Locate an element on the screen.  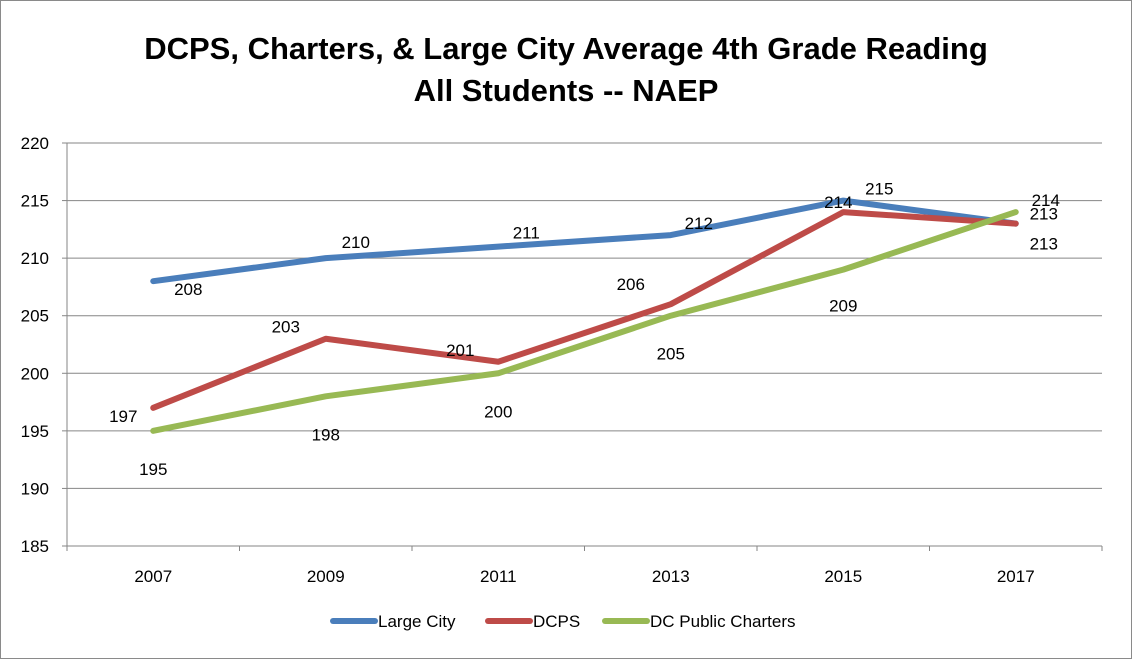
legend-label: DCPS is located at coordinates (556, 621).